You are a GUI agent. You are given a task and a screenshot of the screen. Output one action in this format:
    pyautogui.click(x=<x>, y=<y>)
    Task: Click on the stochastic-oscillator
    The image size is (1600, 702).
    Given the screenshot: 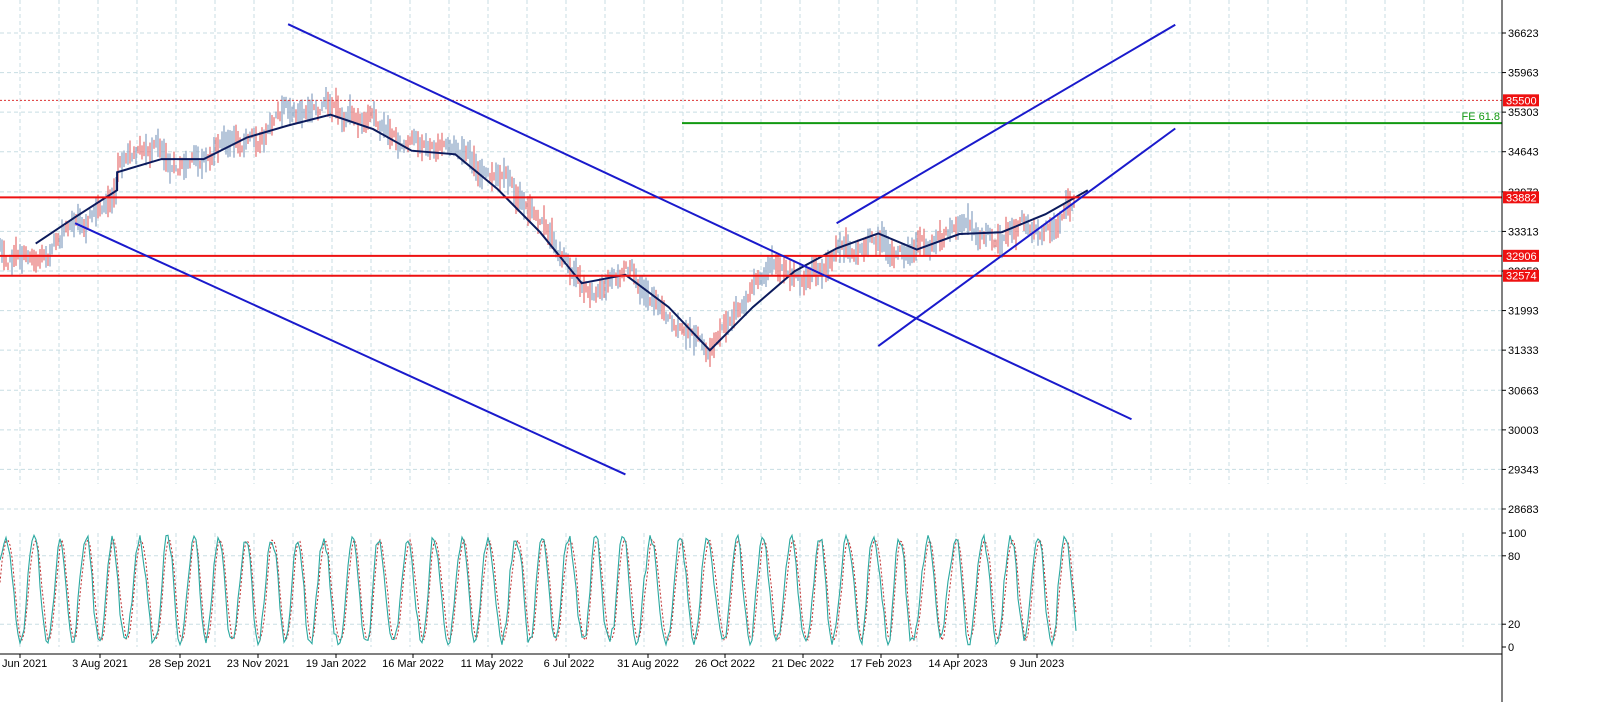 What is the action you would take?
    pyautogui.click(x=538, y=590)
    